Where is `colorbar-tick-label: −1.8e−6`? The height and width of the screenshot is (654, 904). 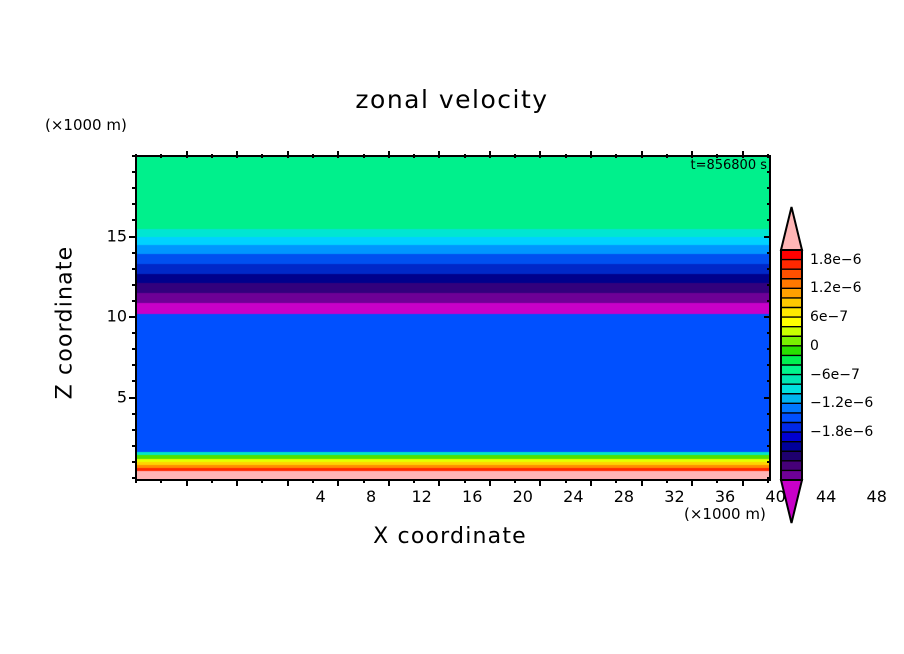
colorbar-tick-label: −1.8e−6 is located at coordinates (842, 432).